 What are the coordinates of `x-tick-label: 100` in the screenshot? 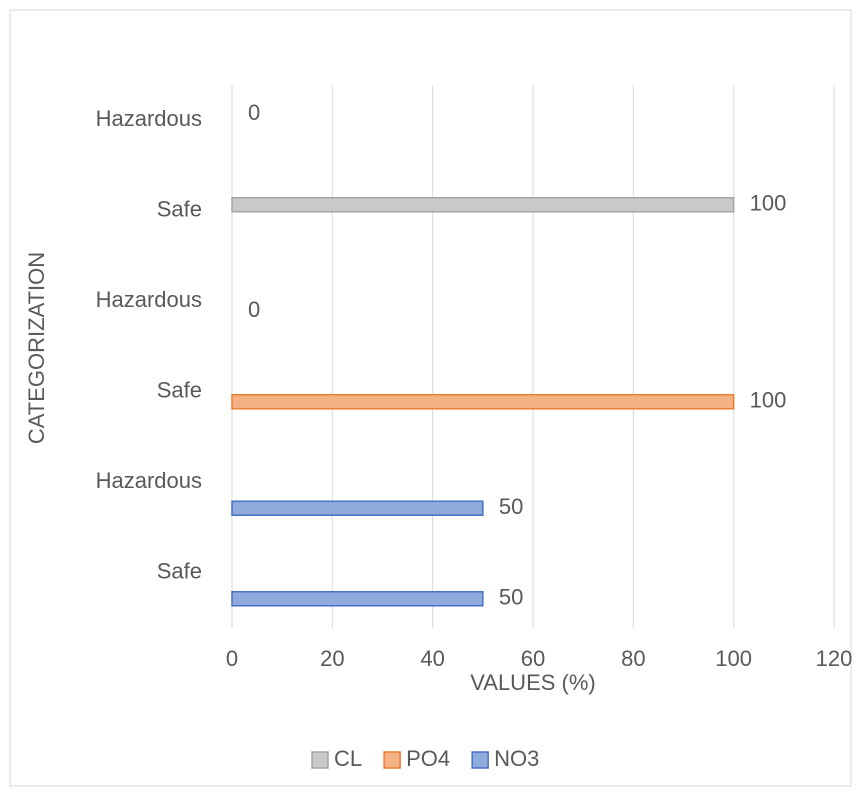 It's located at (733, 658).